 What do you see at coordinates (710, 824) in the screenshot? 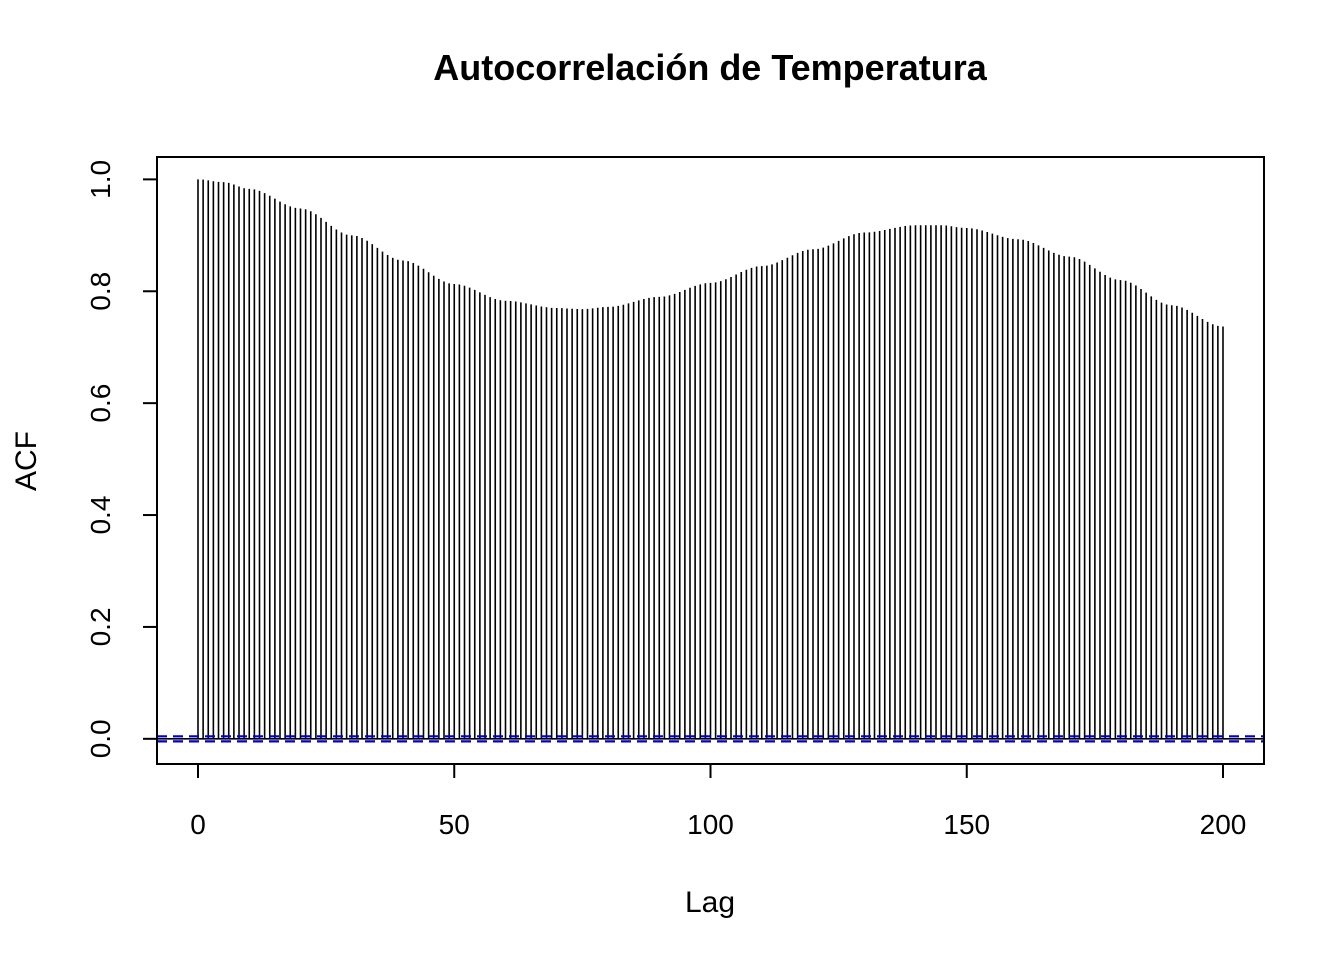
I see `x-tick-label: 100` at bounding box center [710, 824].